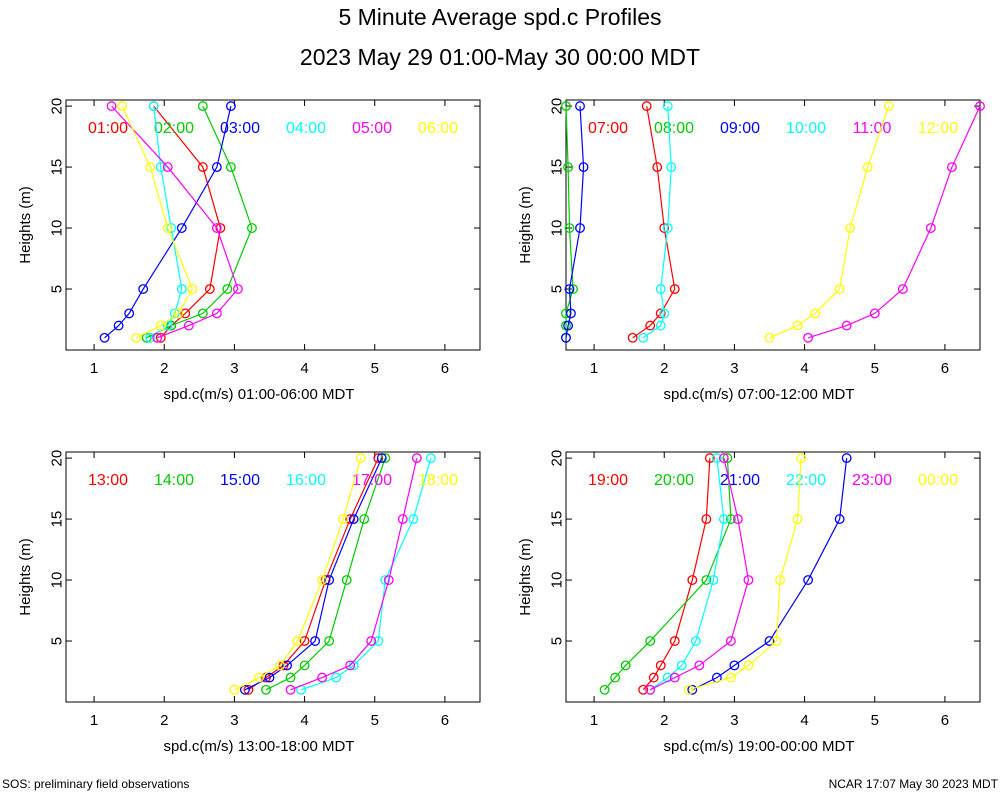 This screenshot has height=800, width=1000. I want to click on x-tick-label: 2, so click(664, 720).